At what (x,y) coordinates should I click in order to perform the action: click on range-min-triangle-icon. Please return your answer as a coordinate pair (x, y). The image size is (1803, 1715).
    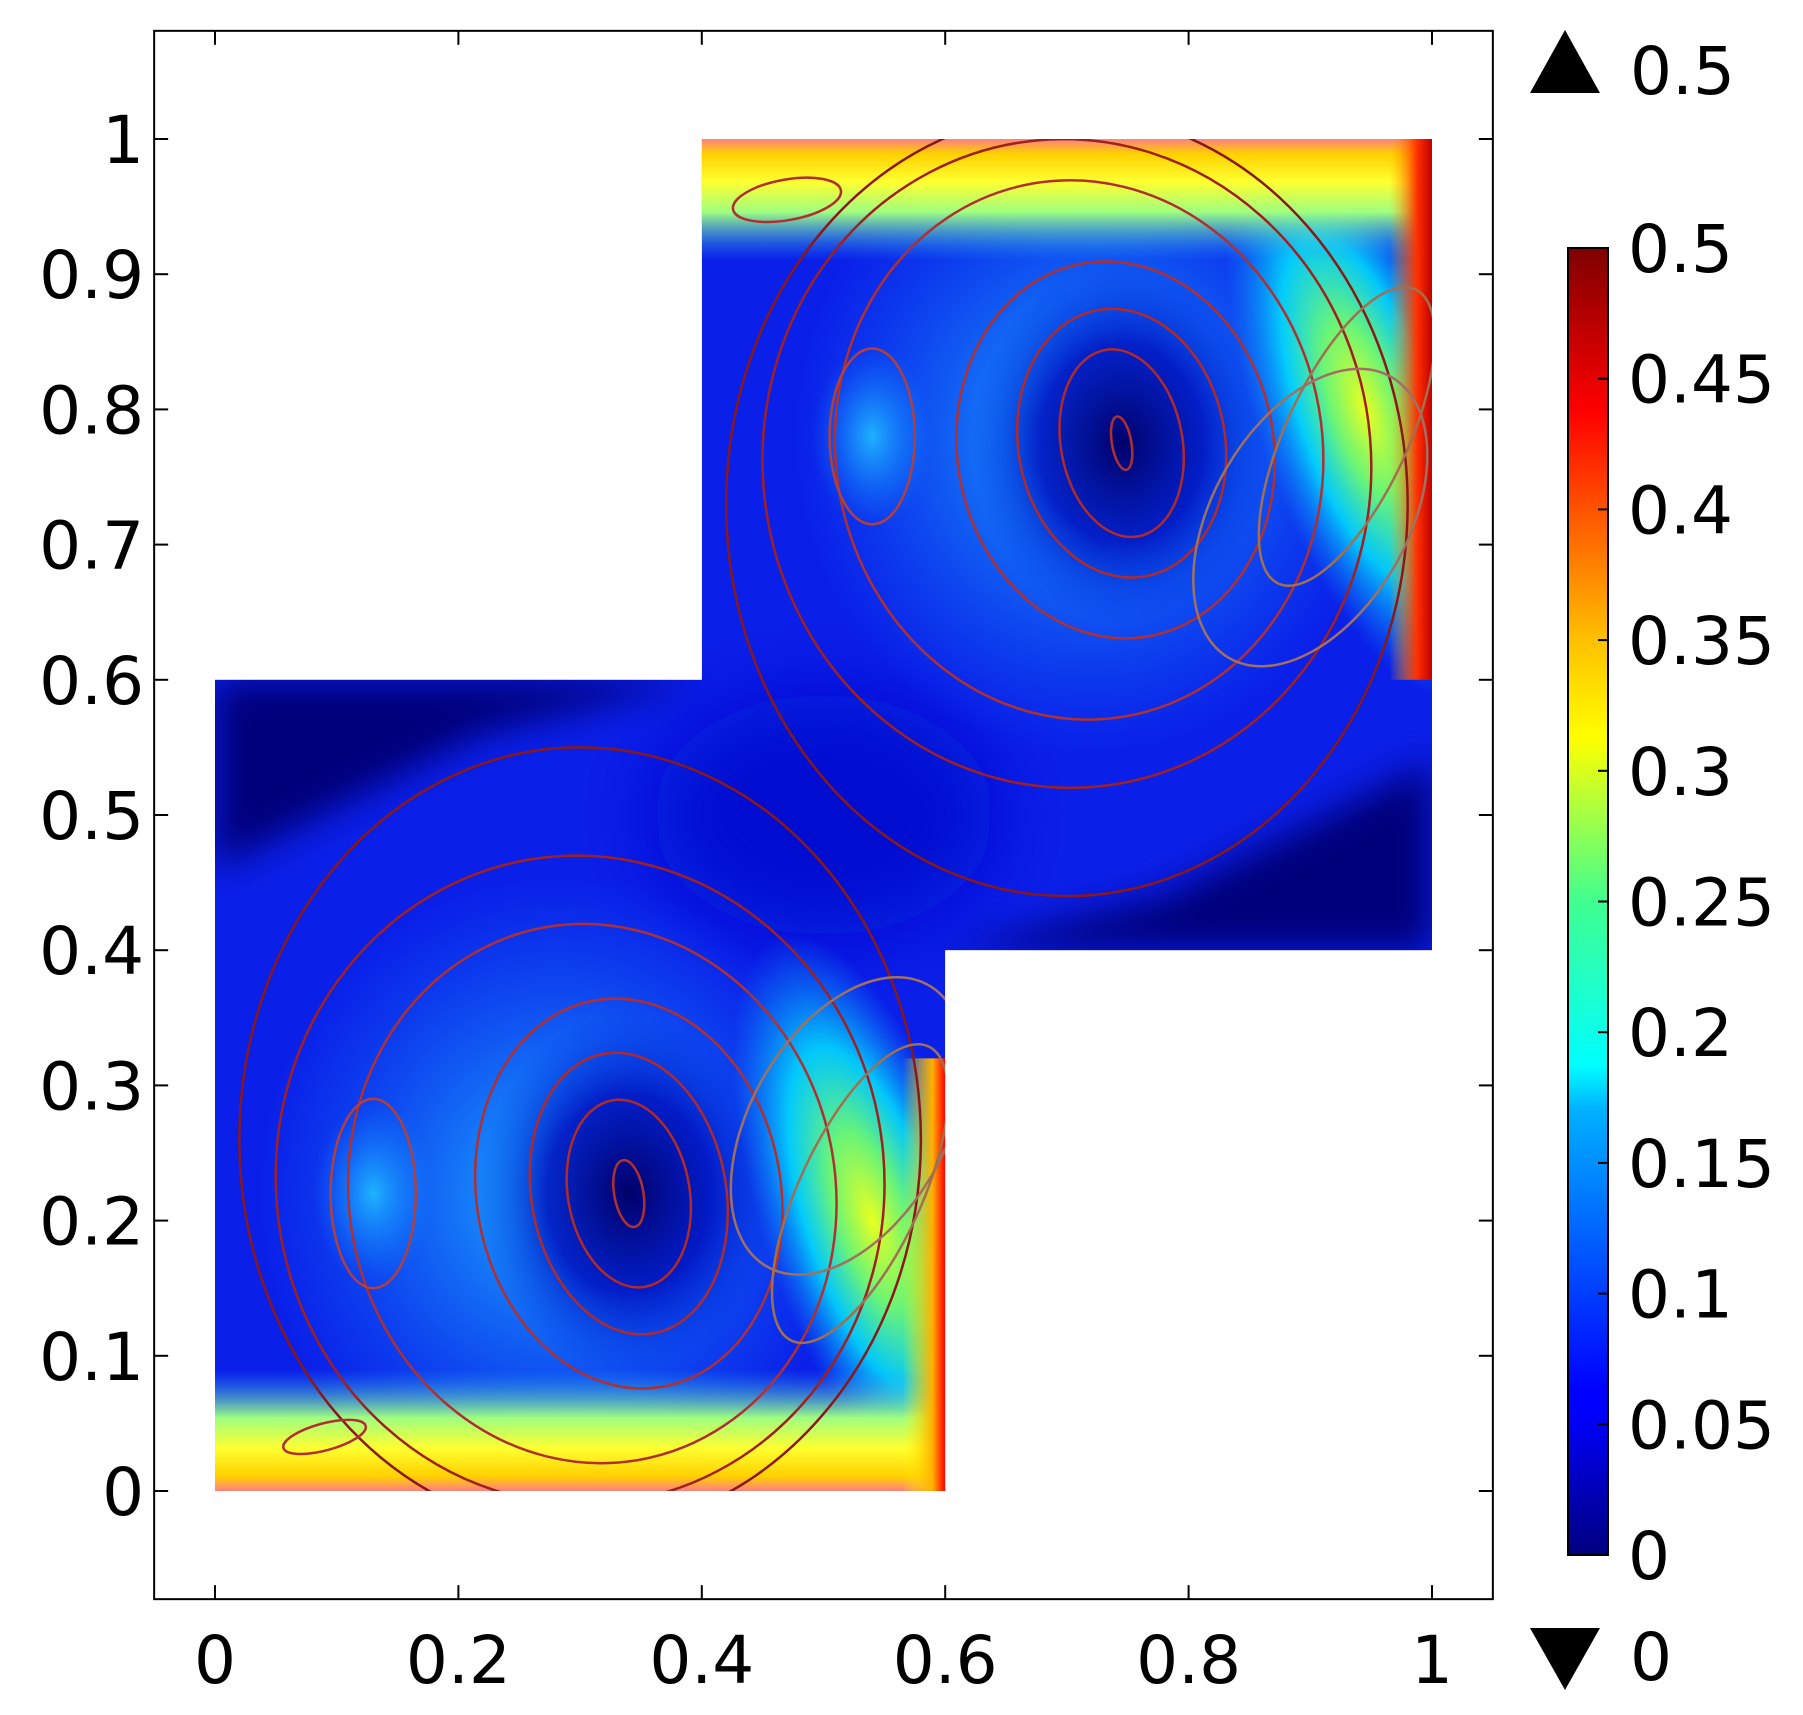
    Looking at the image, I should click on (1565, 1659).